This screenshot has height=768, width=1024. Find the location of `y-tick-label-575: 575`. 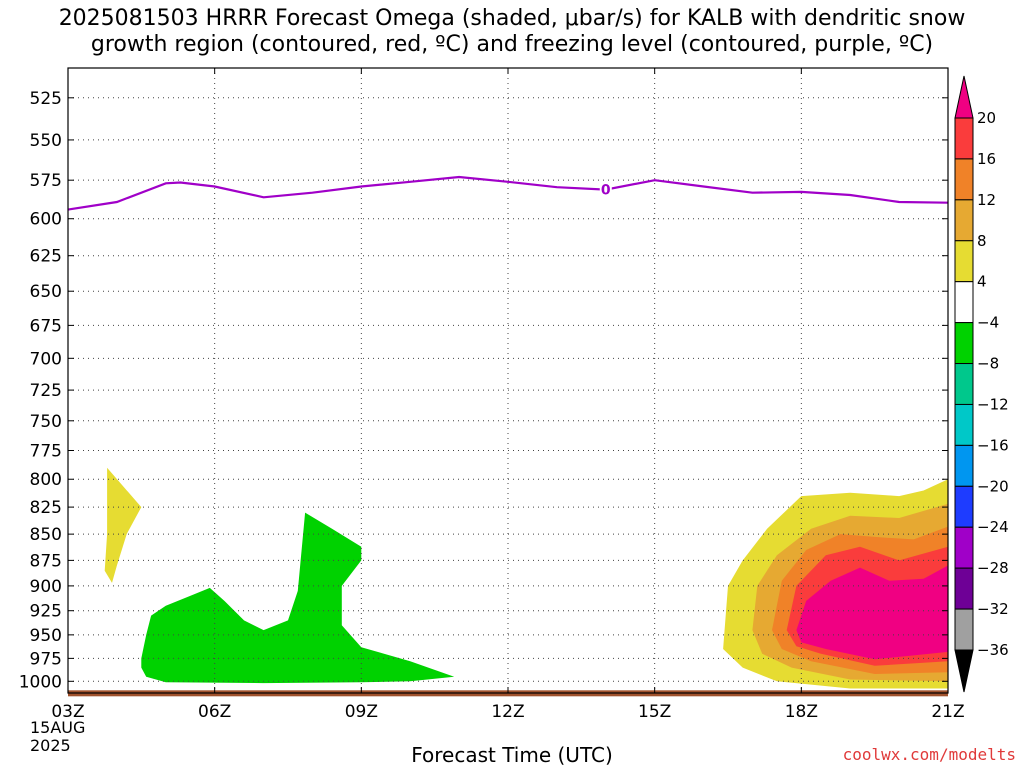

y-tick-label-575: 575 is located at coordinates (46, 181).